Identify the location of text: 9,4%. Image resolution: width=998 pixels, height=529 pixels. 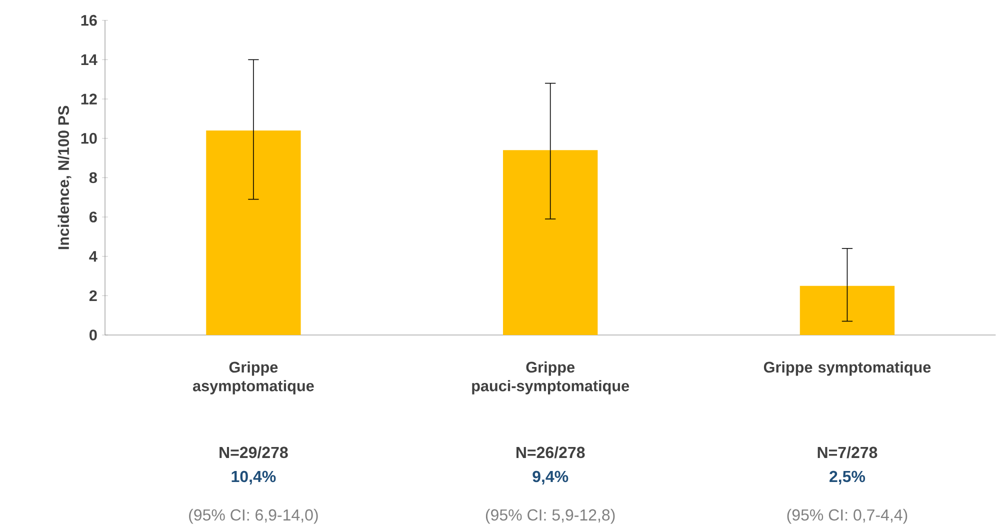
(550, 477).